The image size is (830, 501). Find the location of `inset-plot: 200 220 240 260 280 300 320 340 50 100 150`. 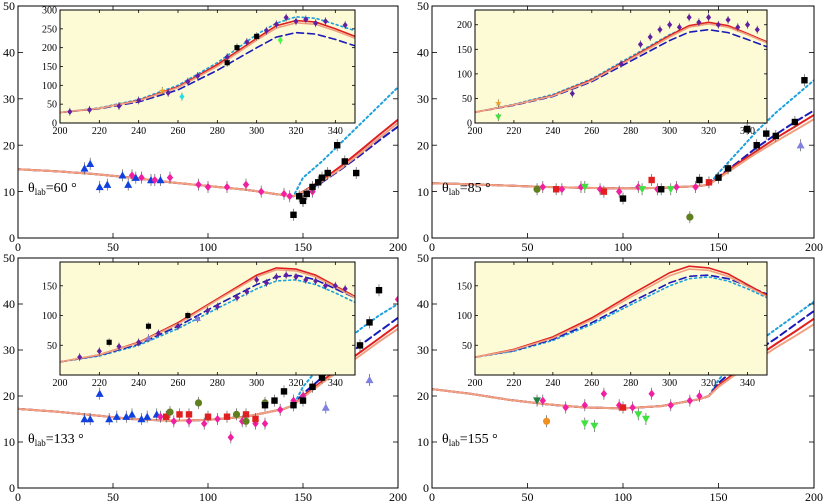

inset-plot: 200 220 240 260 280 300 320 340 50 100 150 is located at coordinates (199, 325).